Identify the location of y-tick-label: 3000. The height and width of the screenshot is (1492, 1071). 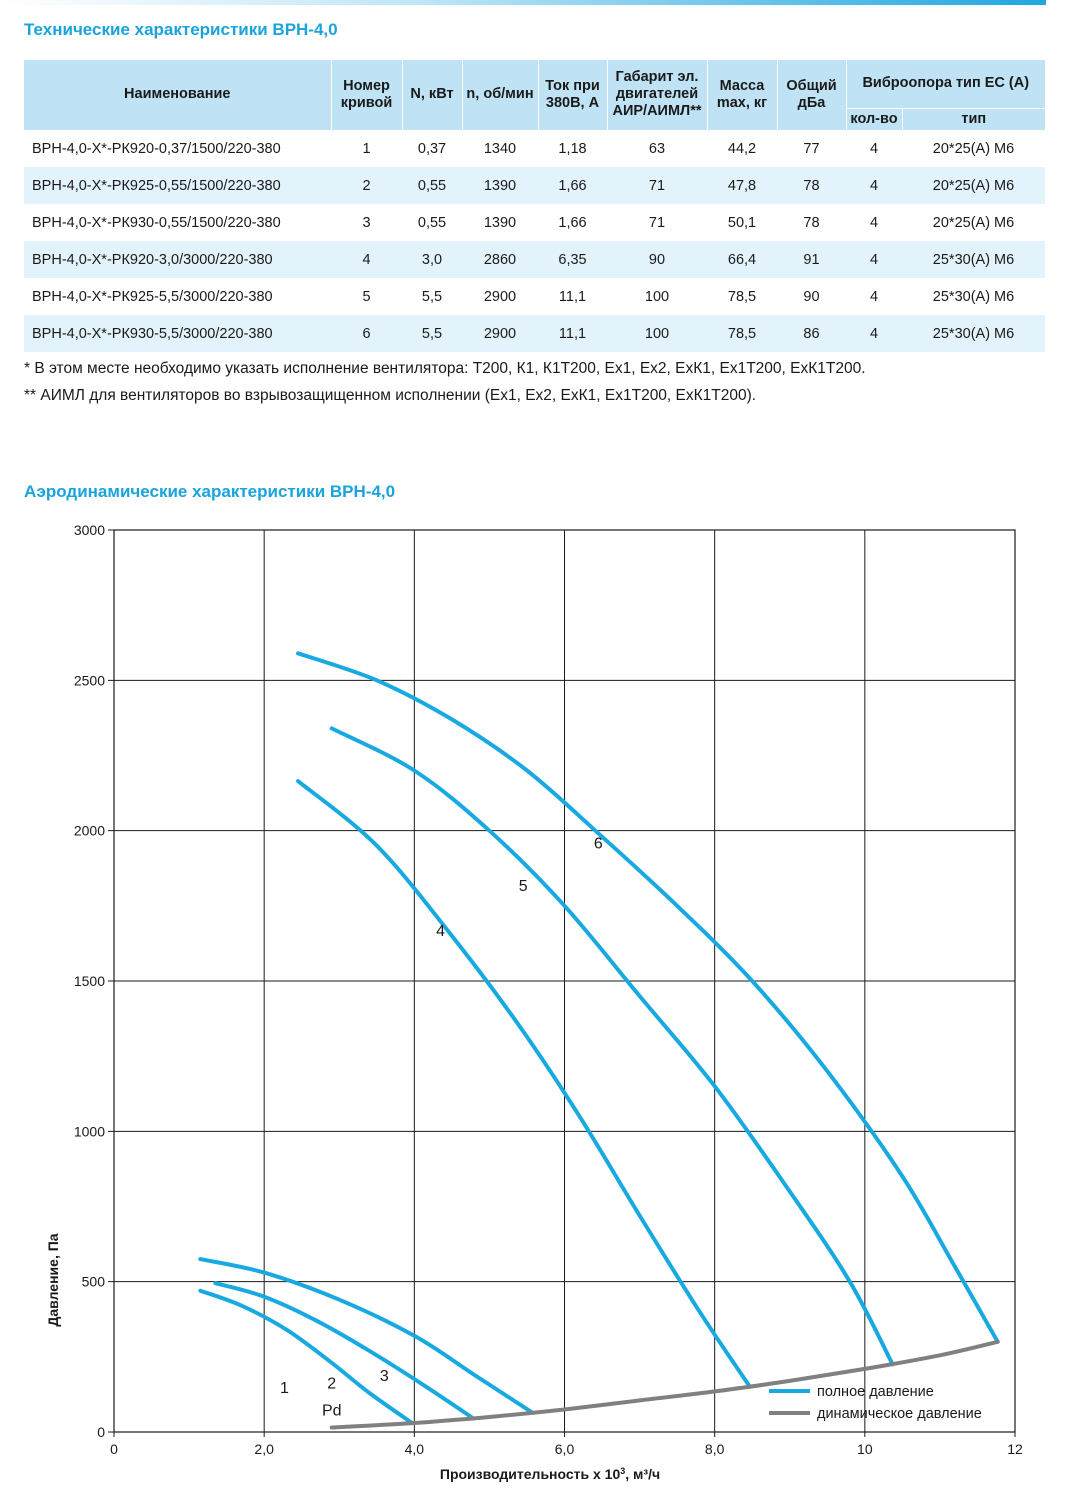
(89, 530).